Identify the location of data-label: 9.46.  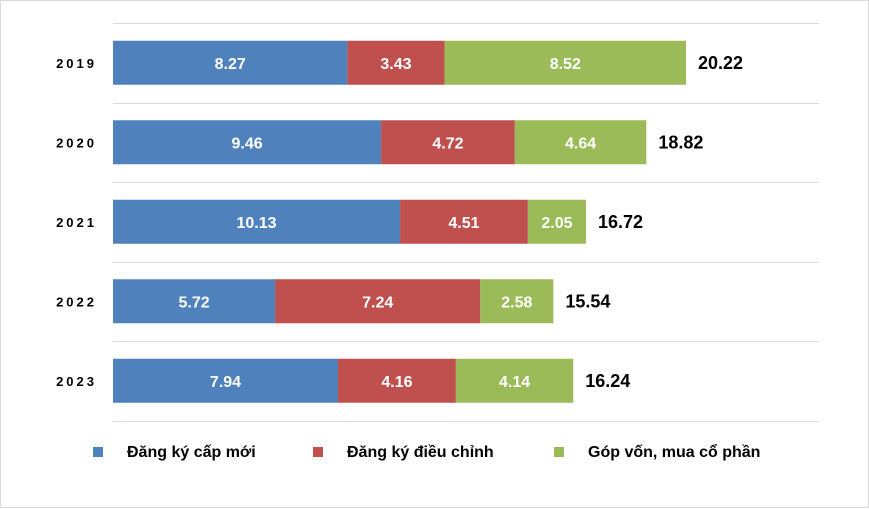
(246, 143).